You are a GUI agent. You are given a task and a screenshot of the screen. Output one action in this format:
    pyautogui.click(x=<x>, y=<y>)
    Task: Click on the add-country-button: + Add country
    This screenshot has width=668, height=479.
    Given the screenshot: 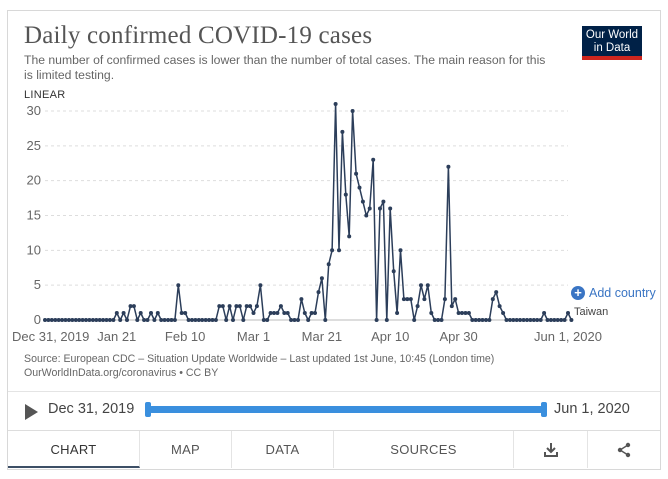 What is the action you would take?
    pyautogui.click(x=613, y=293)
    